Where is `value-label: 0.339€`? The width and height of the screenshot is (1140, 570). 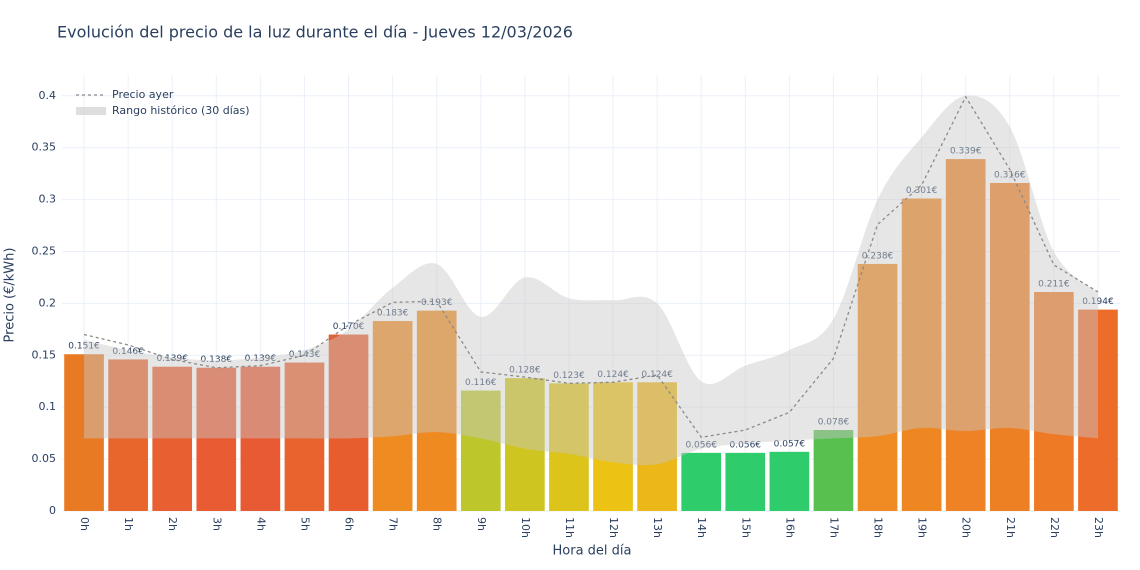 value-label: 0.339€ is located at coordinates (966, 152).